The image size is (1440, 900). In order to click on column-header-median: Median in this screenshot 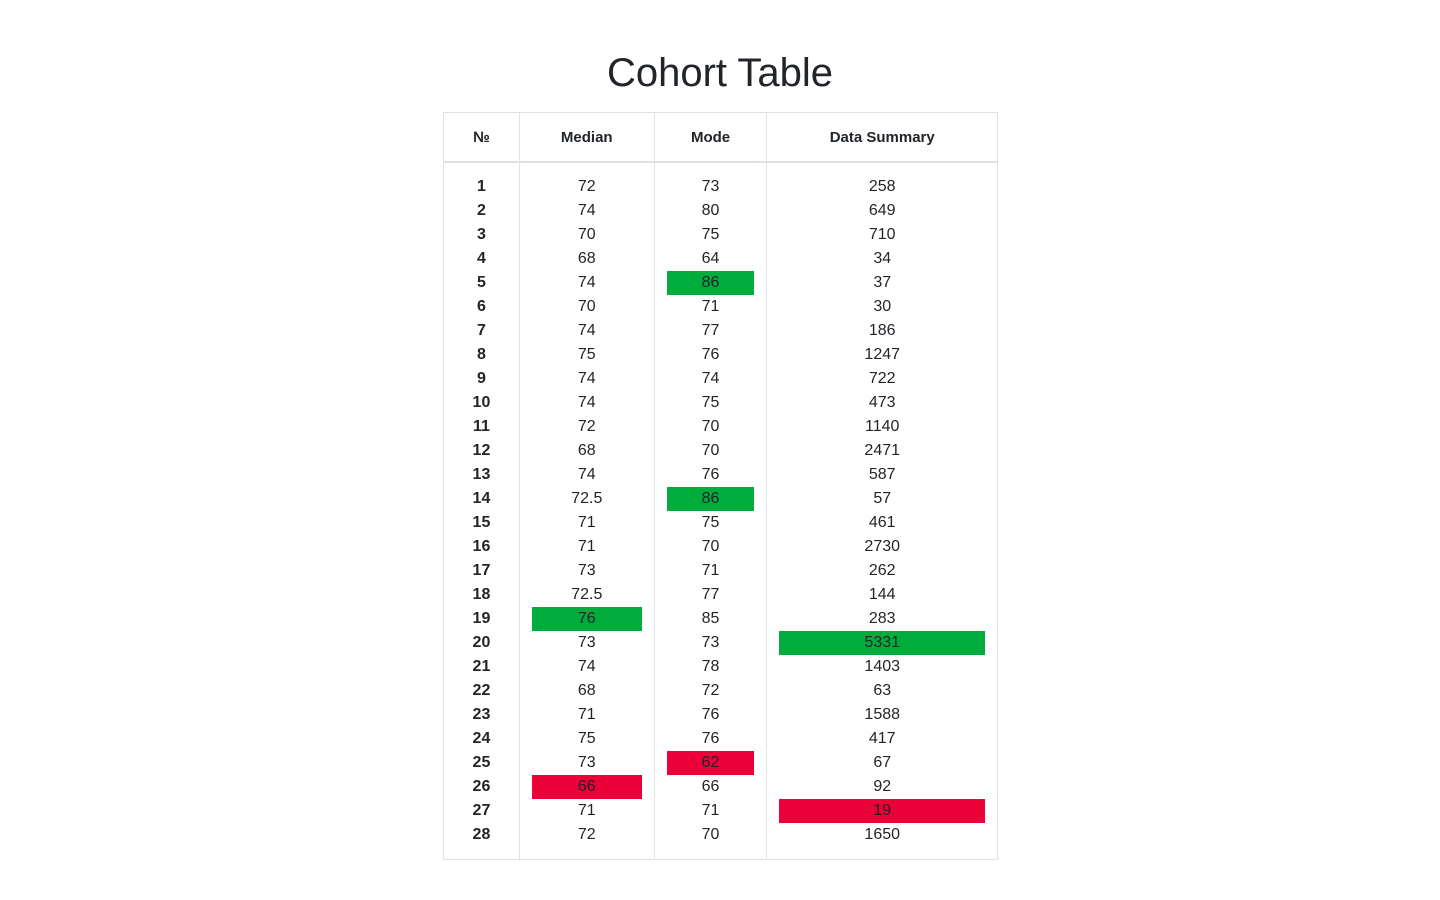, I will do `click(586, 137)`.